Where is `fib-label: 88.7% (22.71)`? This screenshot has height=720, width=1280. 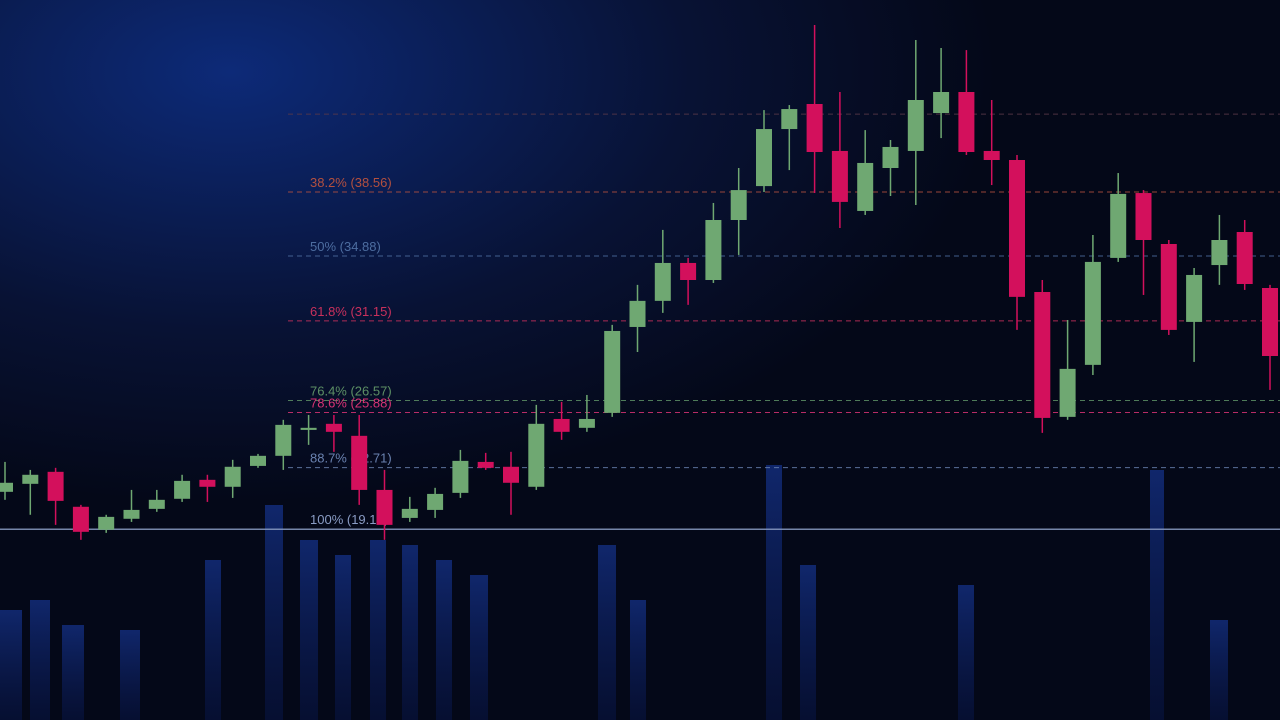 fib-label: 88.7% (22.71) is located at coordinates (351, 458).